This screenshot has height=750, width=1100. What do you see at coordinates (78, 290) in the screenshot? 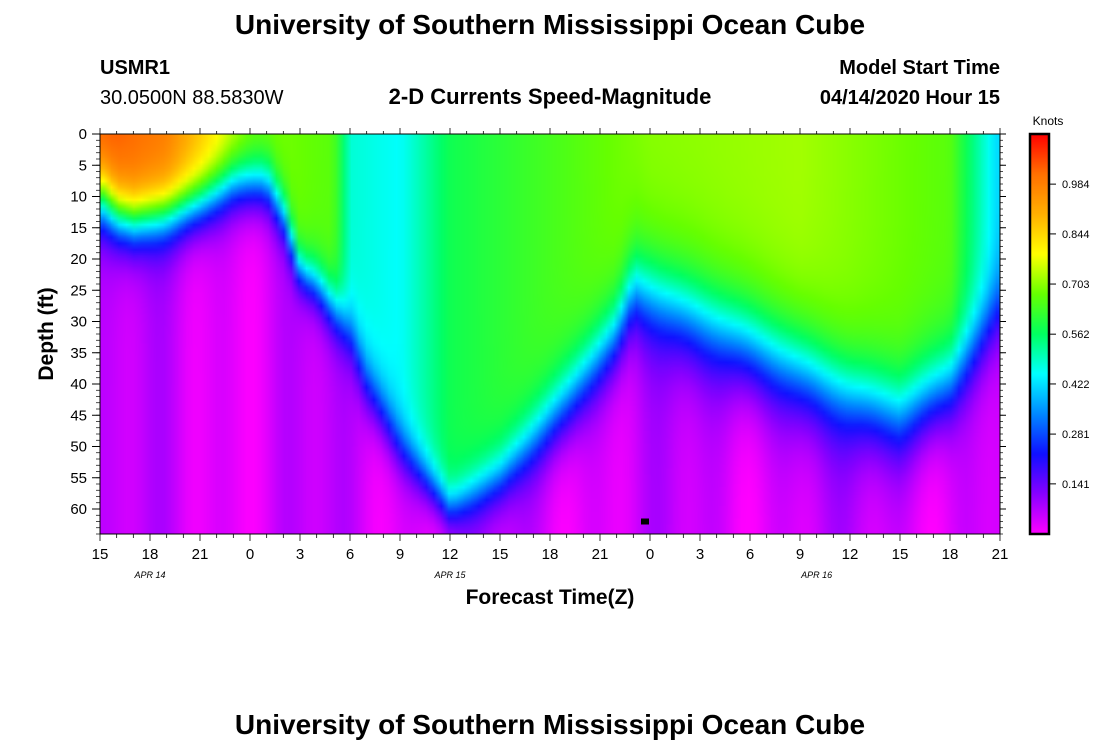
I see `y-tick-label: 25` at bounding box center [78, 290].